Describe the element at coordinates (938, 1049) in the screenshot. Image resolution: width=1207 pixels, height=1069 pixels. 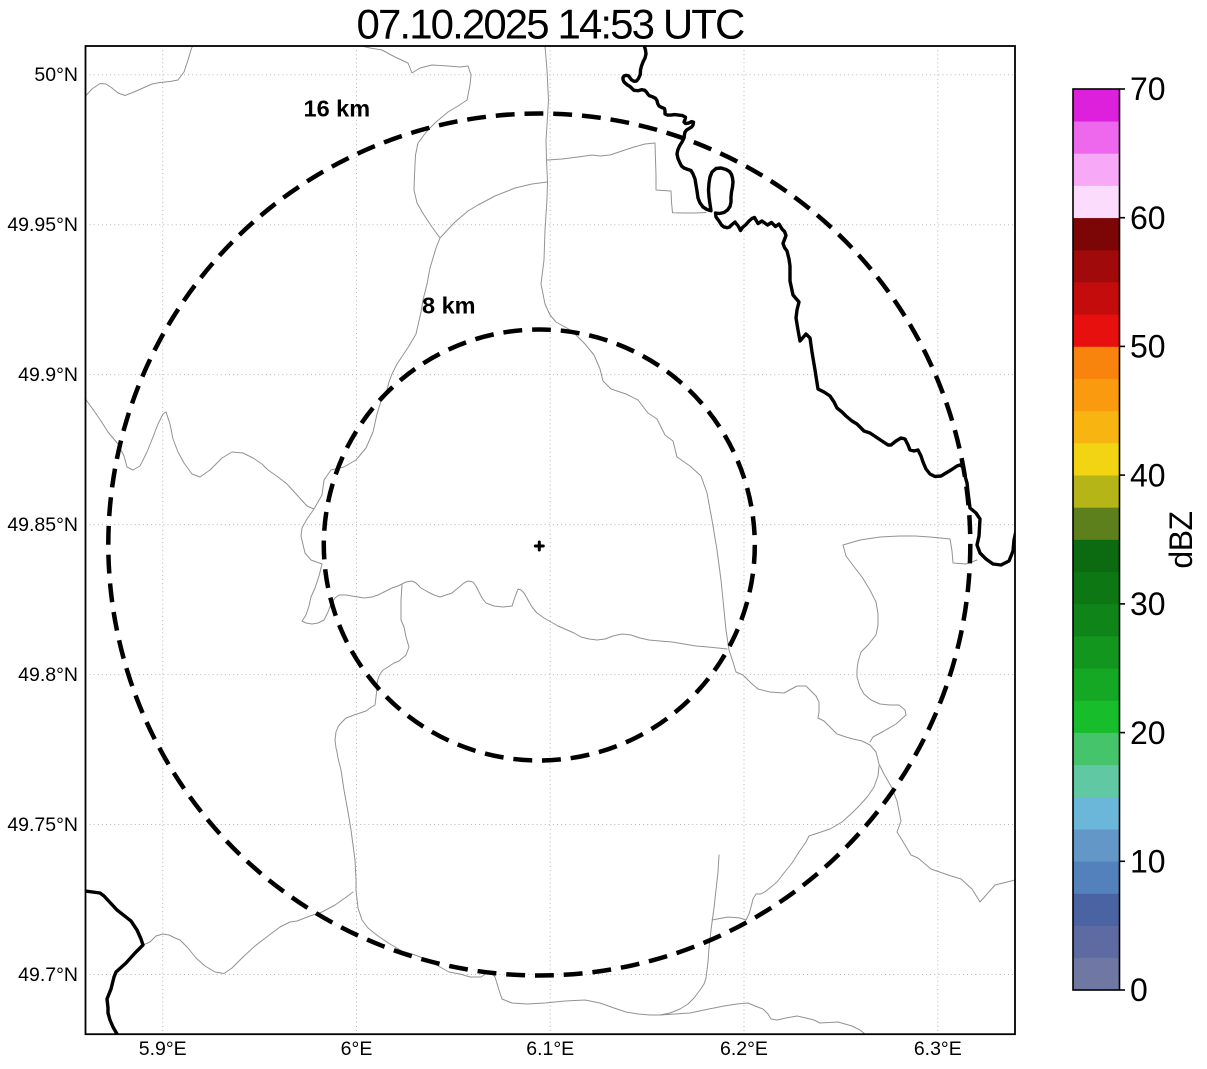
I see `svg-text: 6.3°E` at that location.